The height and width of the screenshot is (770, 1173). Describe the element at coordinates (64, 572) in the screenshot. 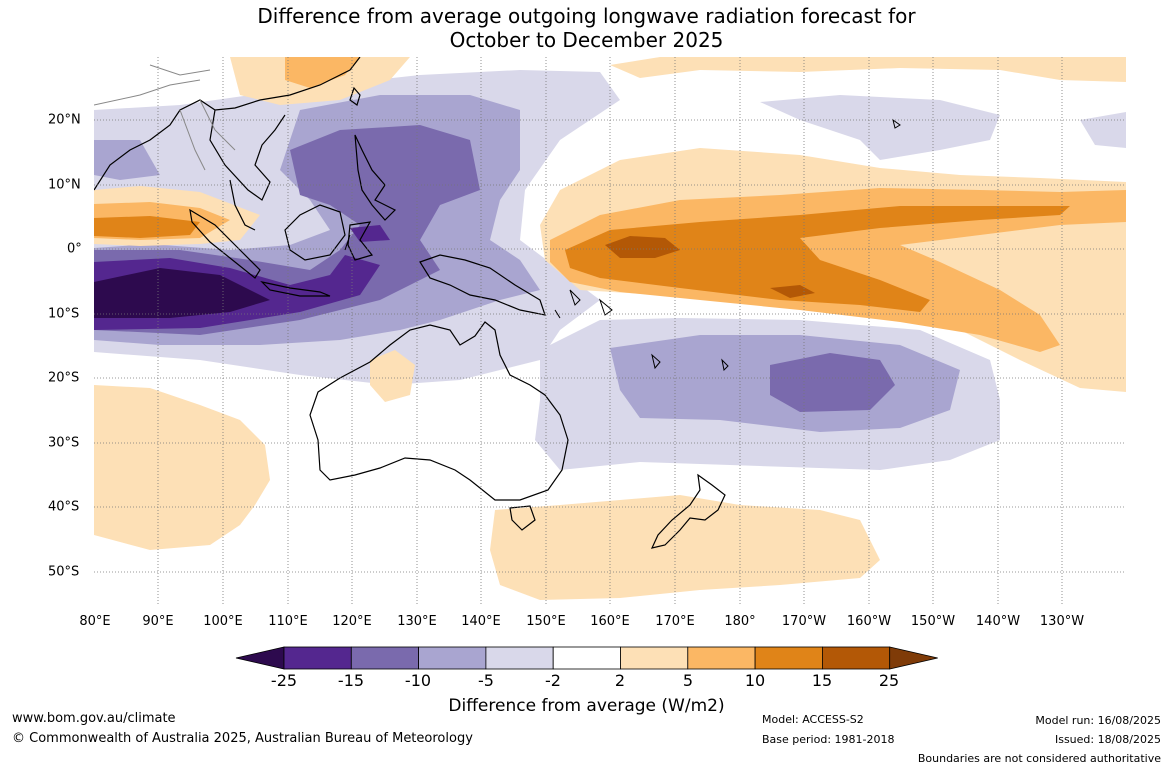

I see `lat-label: 50°S` at that location.